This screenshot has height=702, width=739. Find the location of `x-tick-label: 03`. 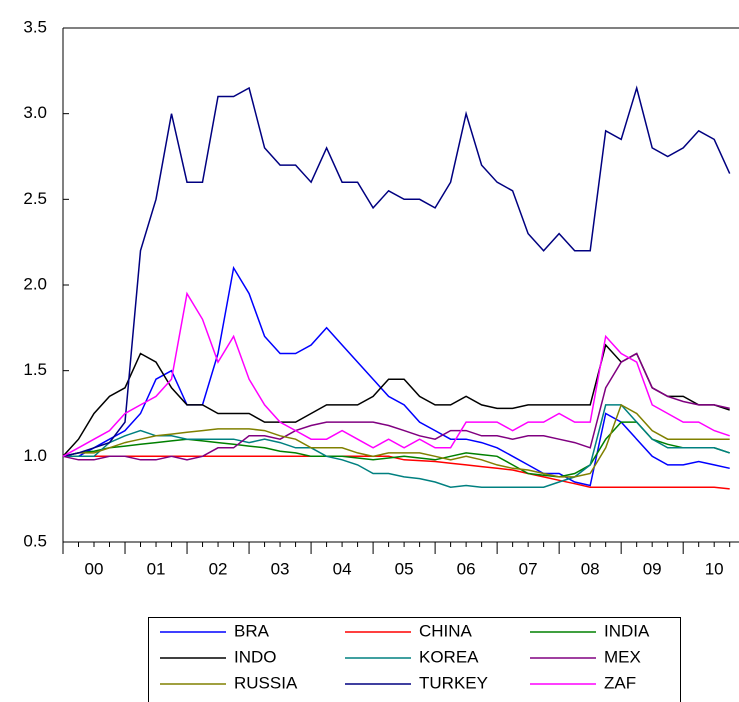

x-tick-label: 03 is located at coordinates (280, 568).